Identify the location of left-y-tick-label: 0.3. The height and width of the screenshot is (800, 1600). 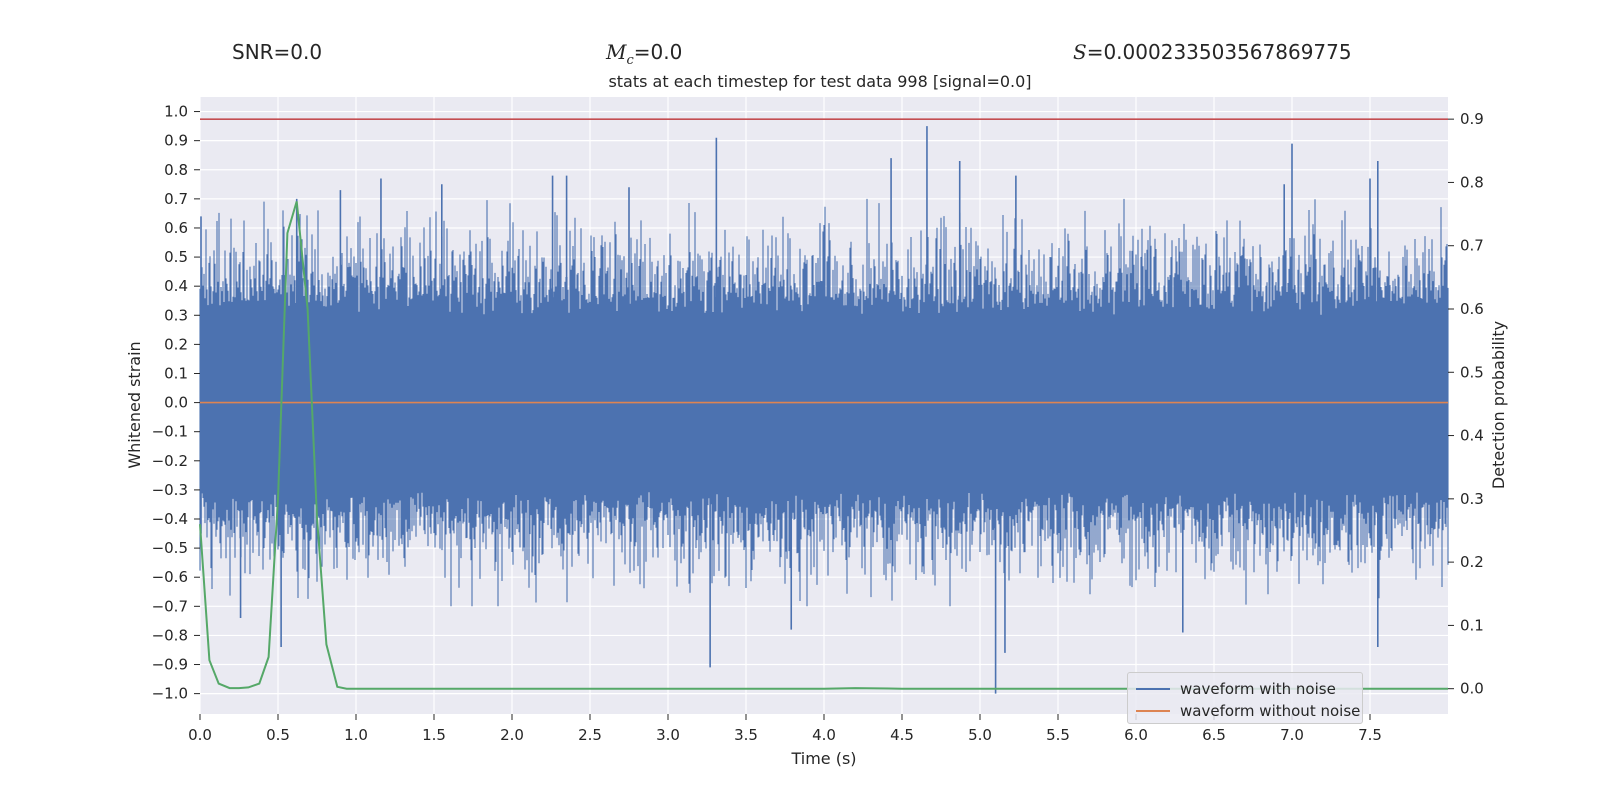
(176, 315).